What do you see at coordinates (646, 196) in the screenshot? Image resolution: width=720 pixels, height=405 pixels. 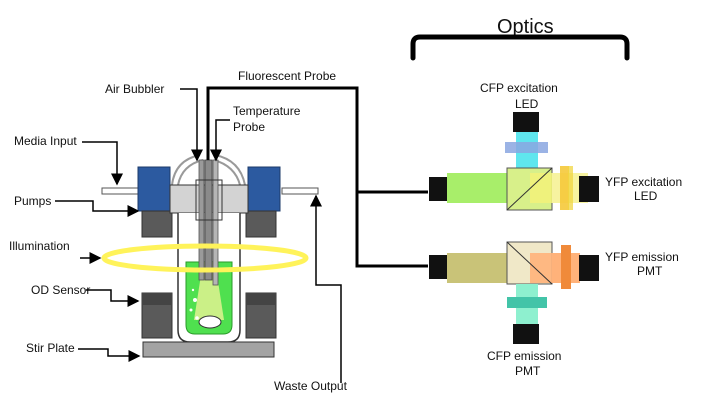 I see `yfp-excitation-label-line2: LED` at bounding box center [646, 196].